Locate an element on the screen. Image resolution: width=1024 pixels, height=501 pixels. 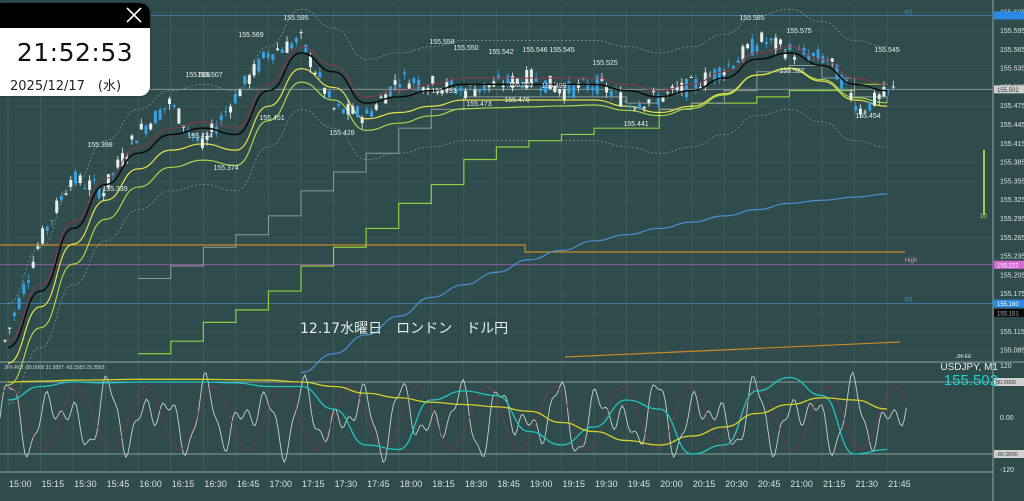
extreme-price-label: 155.451 is located at coordinates (271, 118).